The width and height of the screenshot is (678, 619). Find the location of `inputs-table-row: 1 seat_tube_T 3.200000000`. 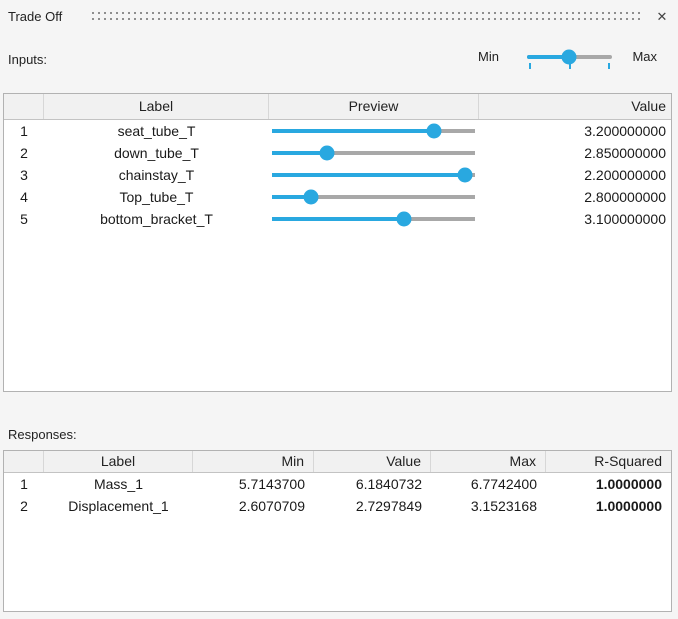

inputs-table-row: 1 seat_tube_T 3.200000000 is located at coordinates (337, 131).